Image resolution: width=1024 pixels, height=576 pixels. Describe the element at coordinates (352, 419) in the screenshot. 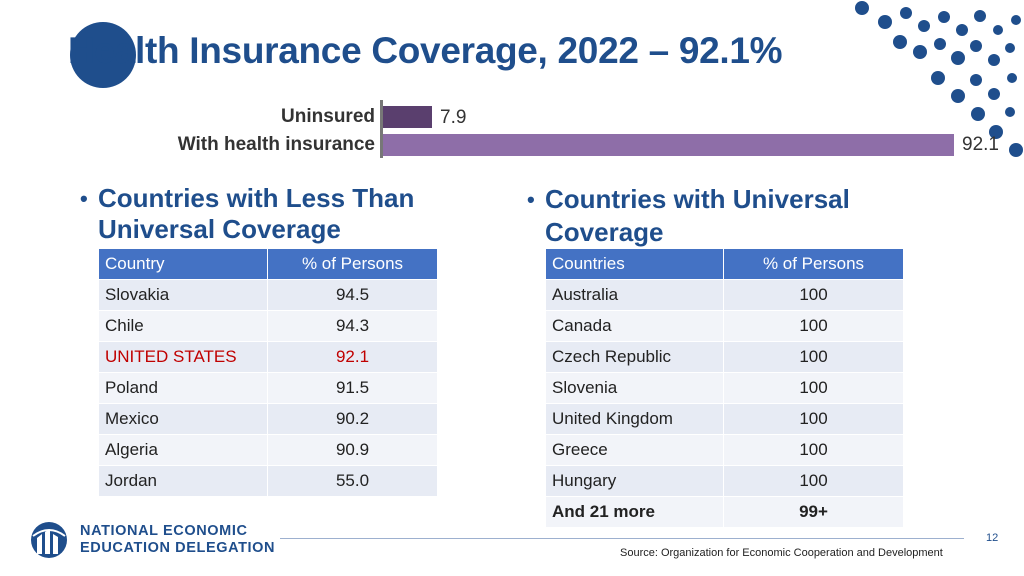

I see `value-cell: 90.2` at that location.